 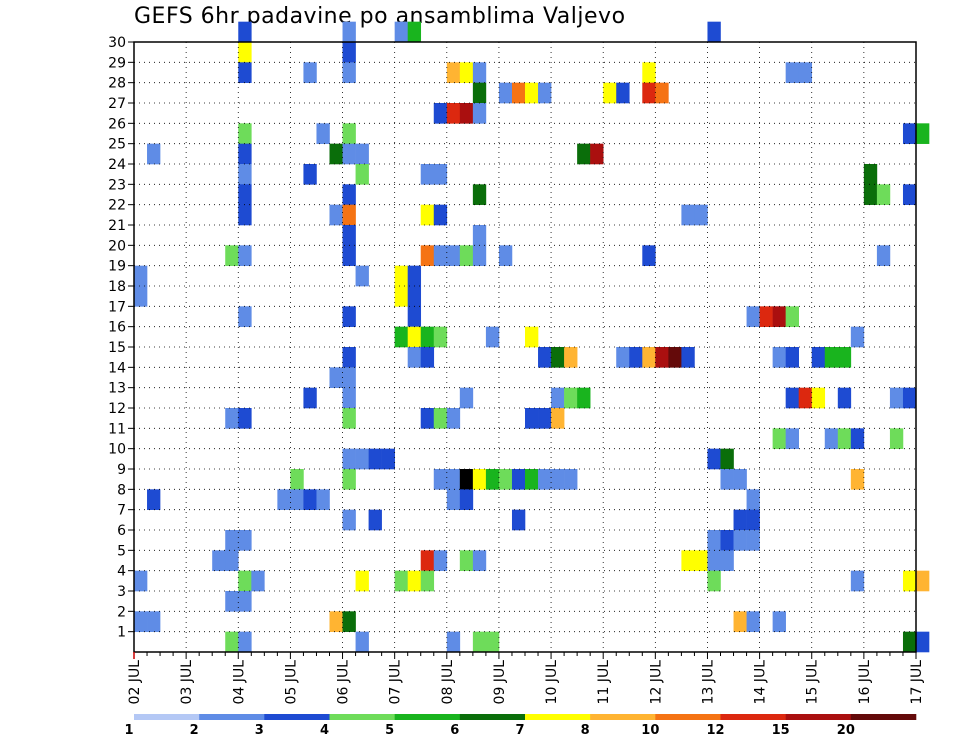 I want to click on y-tick-label: 30, so click(x=117, y=43).